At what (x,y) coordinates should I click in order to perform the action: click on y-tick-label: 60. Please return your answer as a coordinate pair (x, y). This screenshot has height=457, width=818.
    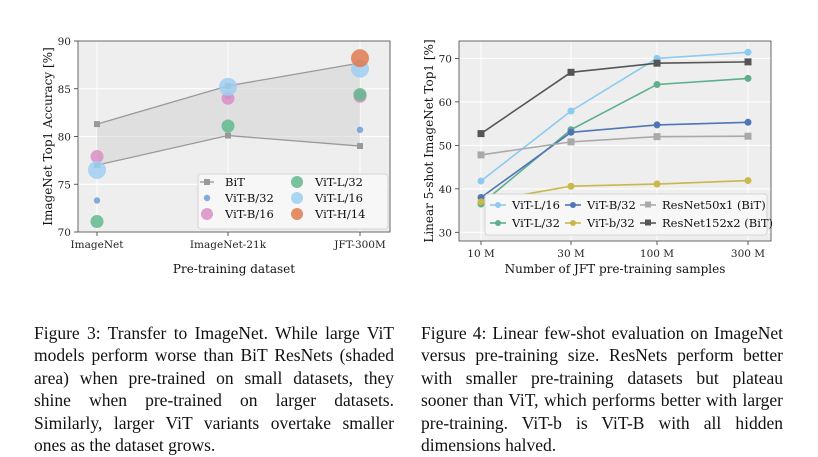
    Looking at the image, I should click on (445, 103).